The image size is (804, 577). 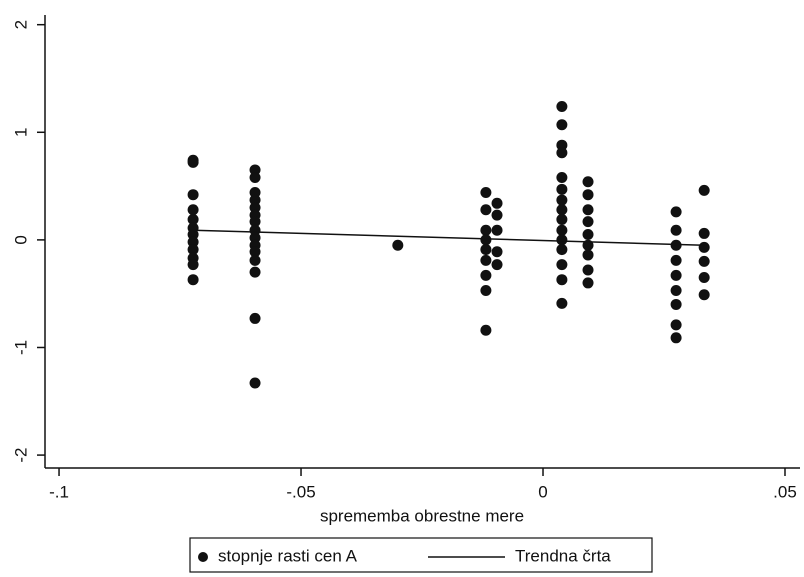 I want to click on y-tick-label: 1, so click(x=20, y=132).